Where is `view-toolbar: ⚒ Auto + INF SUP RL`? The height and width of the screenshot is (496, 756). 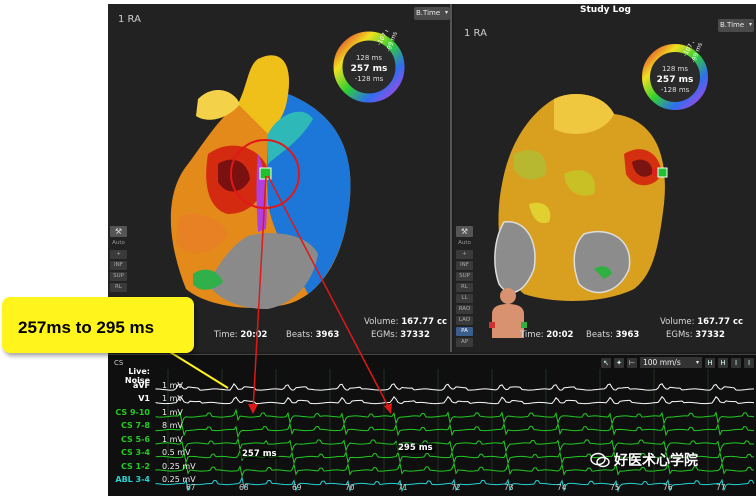 view-toolbar: ⚒ Auto + INF SUP RL is located at coordinates (119, 259).